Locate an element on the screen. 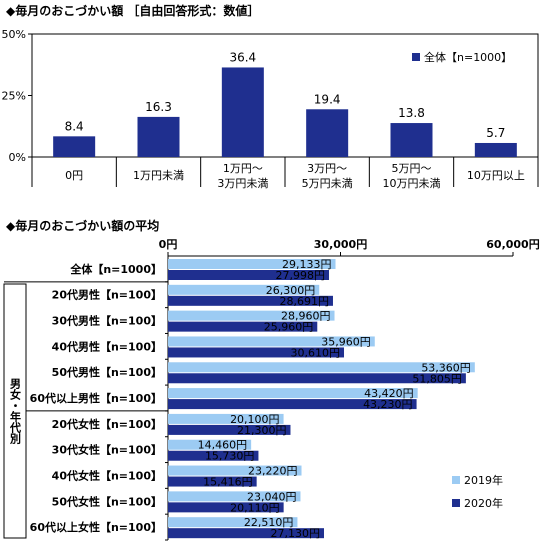 The image size is (550, 543). chart2-x-tick-label: 0円 is located at coordinates (168, 244).